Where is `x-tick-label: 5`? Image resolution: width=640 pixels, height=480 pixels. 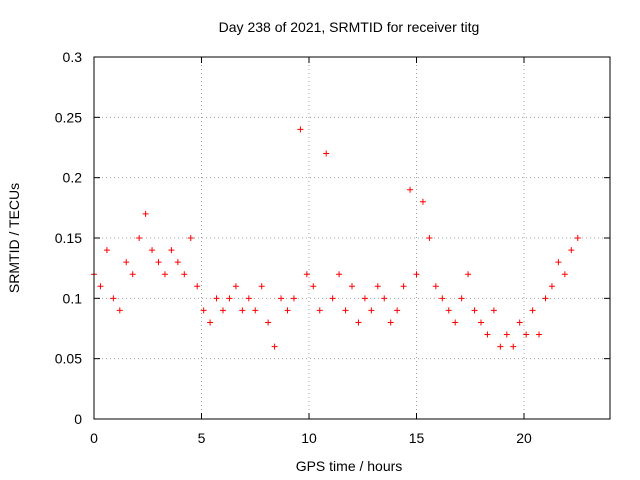 x-tick-label: 5 is located at coordinates (202, 438).